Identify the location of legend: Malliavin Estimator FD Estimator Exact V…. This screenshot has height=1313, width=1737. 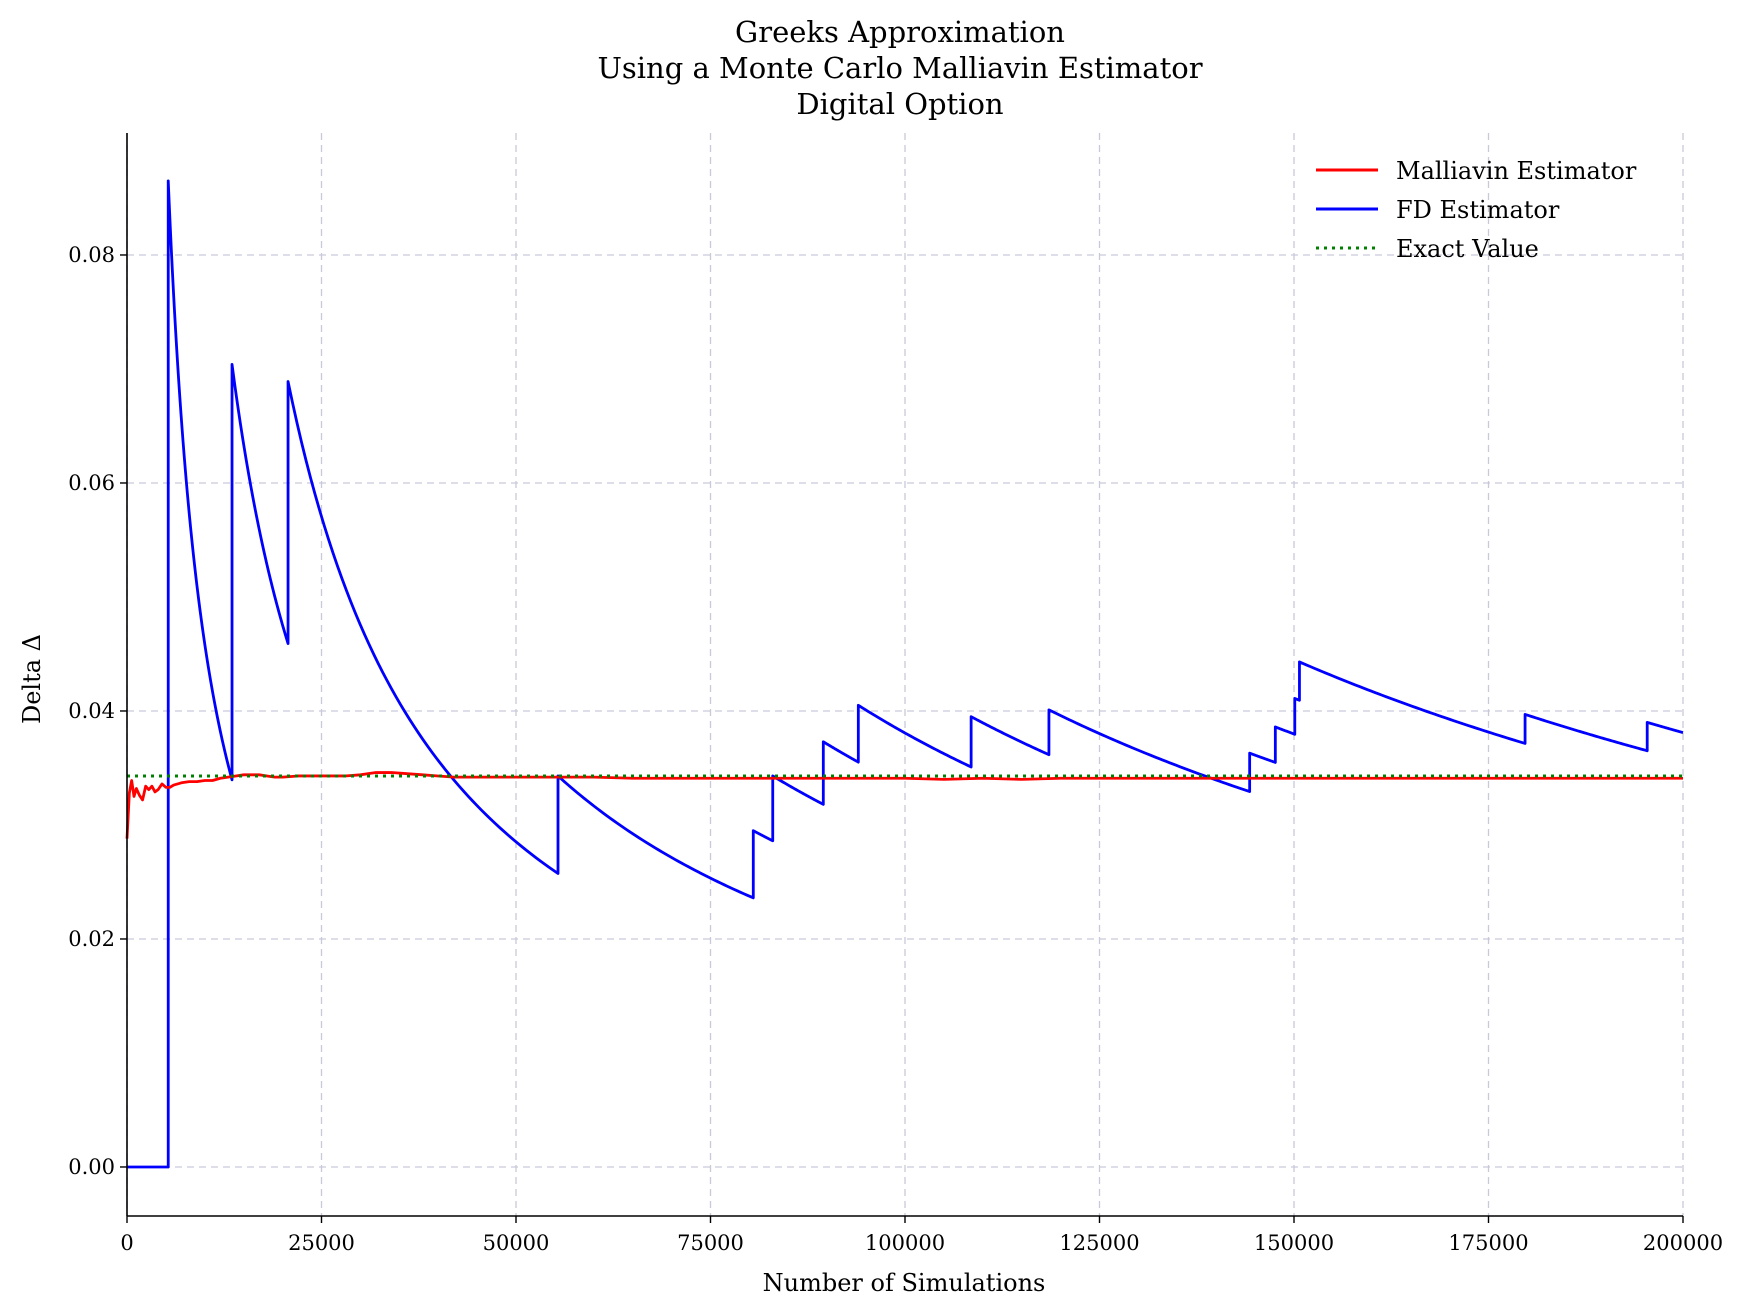
(1476, 210).